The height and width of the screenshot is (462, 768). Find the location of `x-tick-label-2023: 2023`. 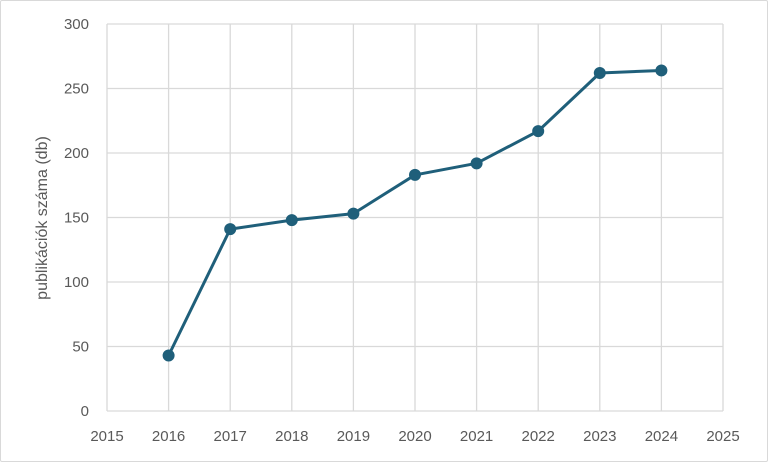

x-tick-label-2023: 2023 is located at coordinates (599, 436).